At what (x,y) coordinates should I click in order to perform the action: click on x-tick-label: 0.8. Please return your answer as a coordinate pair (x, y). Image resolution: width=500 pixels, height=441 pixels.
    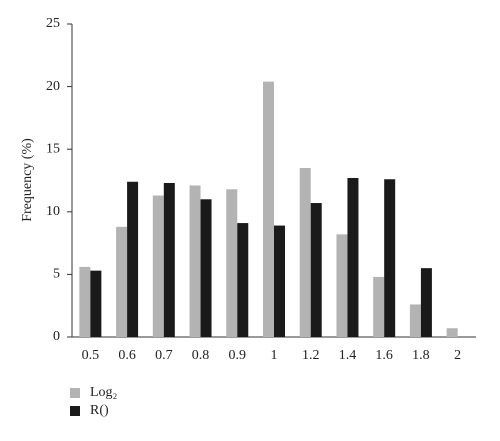
    Looking at the image, I should click on (201, 355).